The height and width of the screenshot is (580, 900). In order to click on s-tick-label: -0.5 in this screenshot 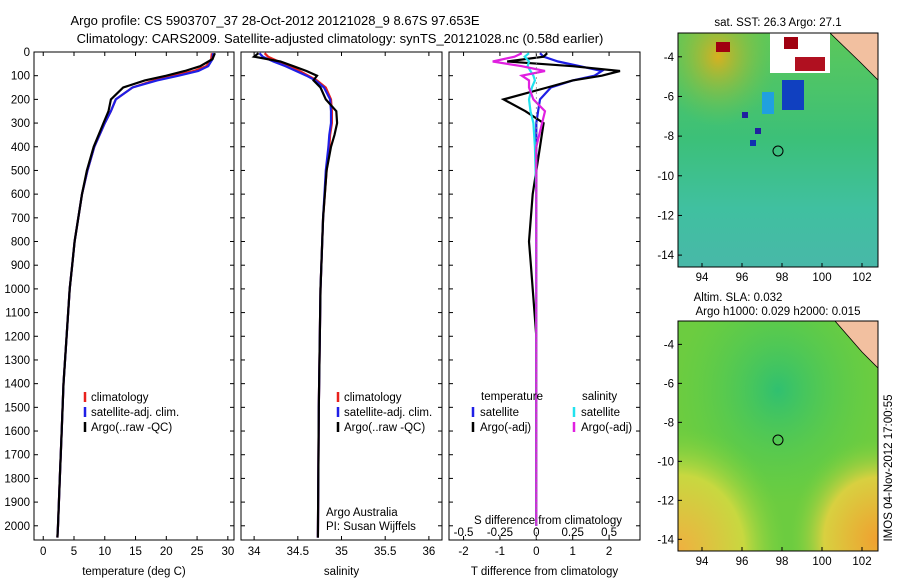, I will do `click(464, 533)`.